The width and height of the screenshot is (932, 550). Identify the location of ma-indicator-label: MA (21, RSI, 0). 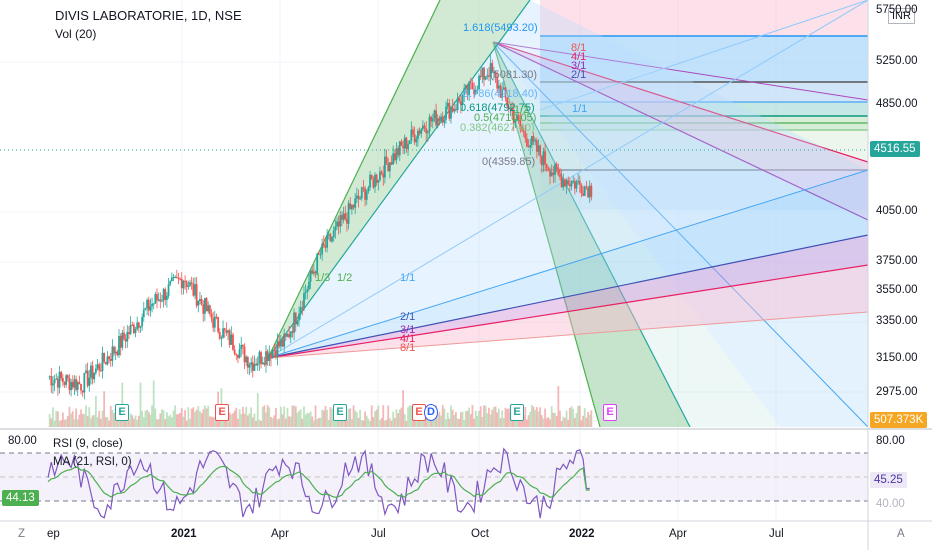
(92, 462).